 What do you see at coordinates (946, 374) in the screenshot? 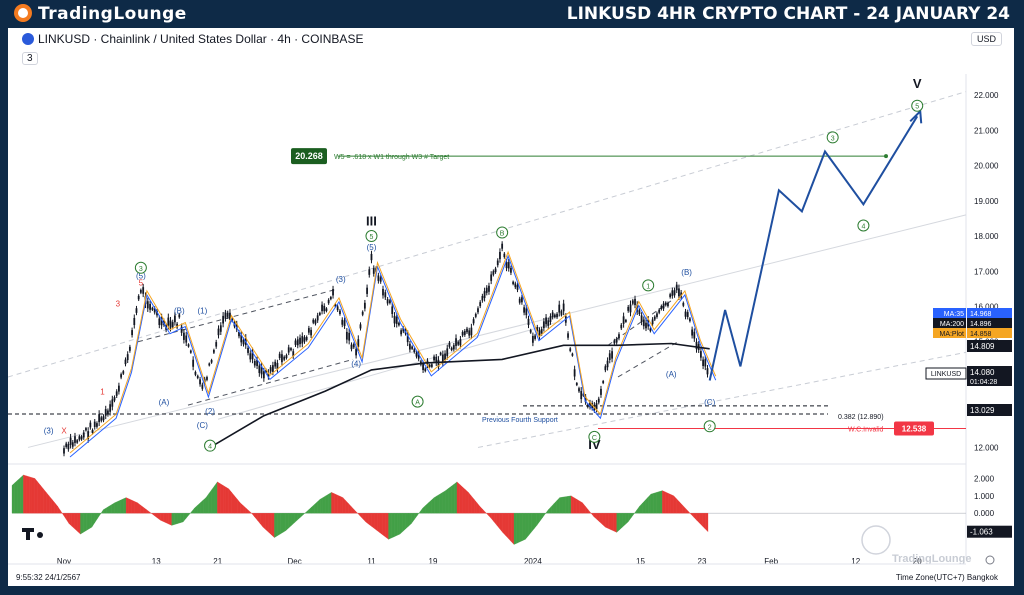
I see `symbol-tag: LINKUSD` at bounding box center [946, 374].